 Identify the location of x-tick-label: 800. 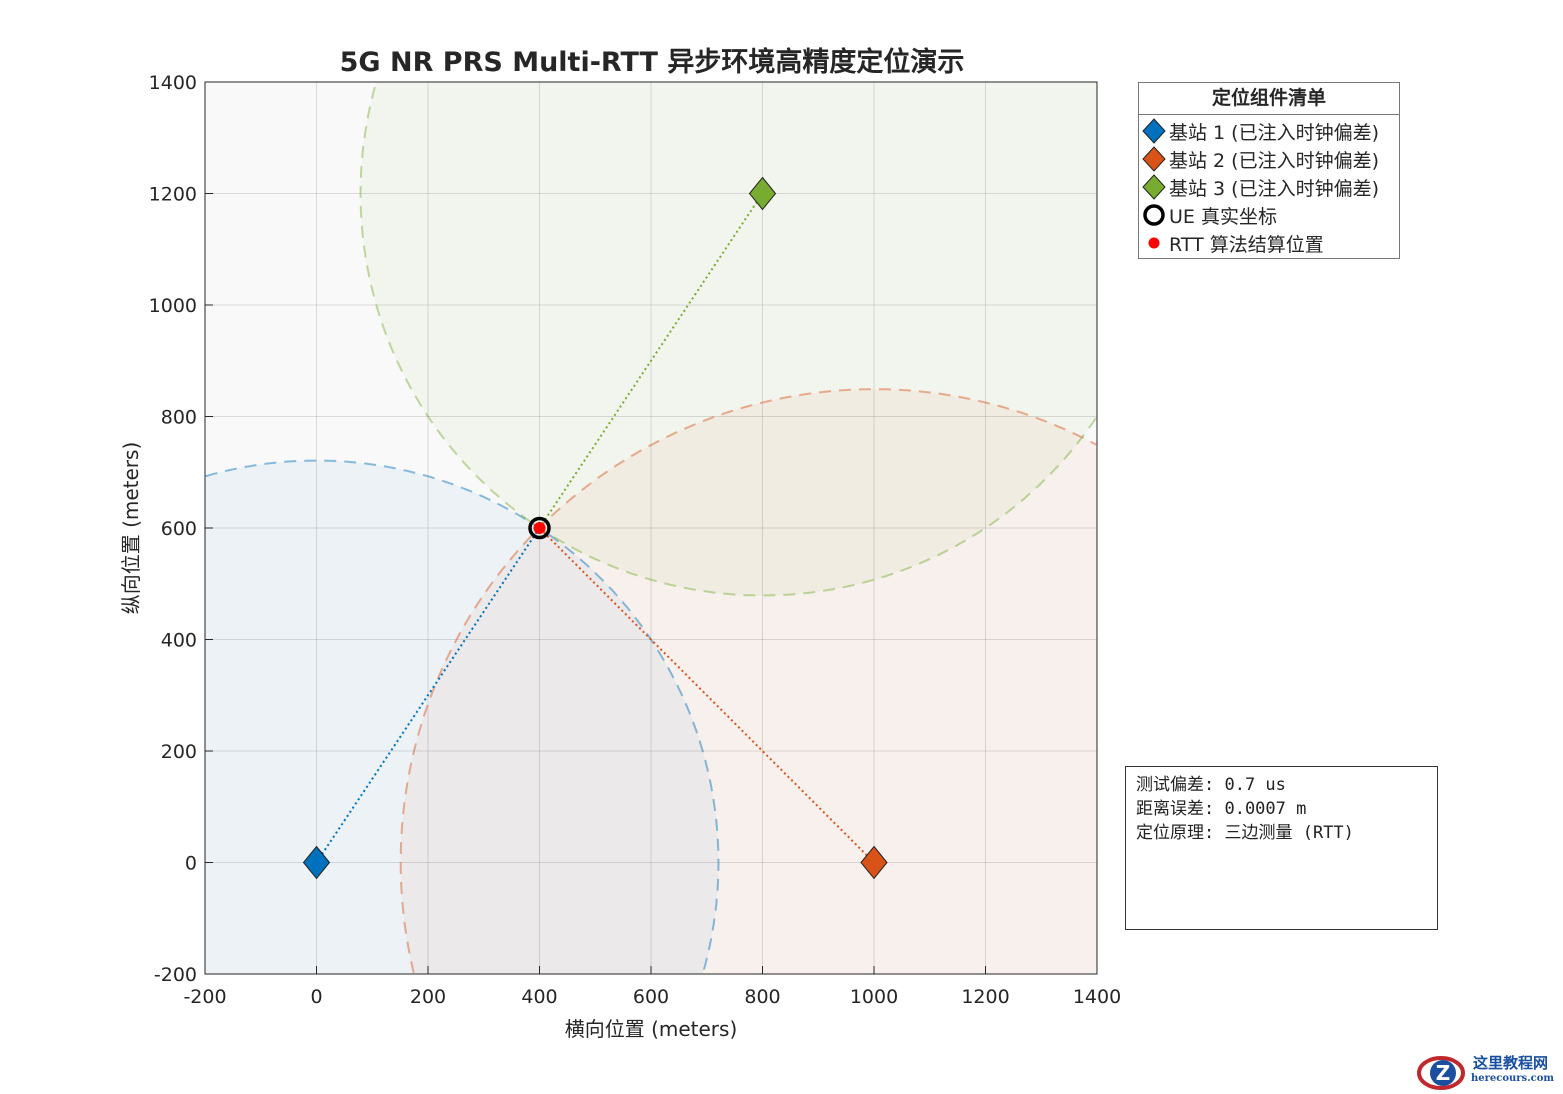
(762, 997).